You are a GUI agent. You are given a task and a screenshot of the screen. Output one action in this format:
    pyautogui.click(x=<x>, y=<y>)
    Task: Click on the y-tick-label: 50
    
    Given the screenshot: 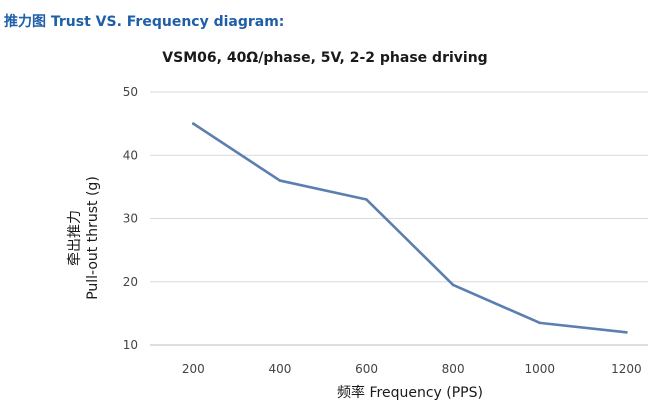 What is the action you would take?
    pyautogui.click(x=130, y=92)
    